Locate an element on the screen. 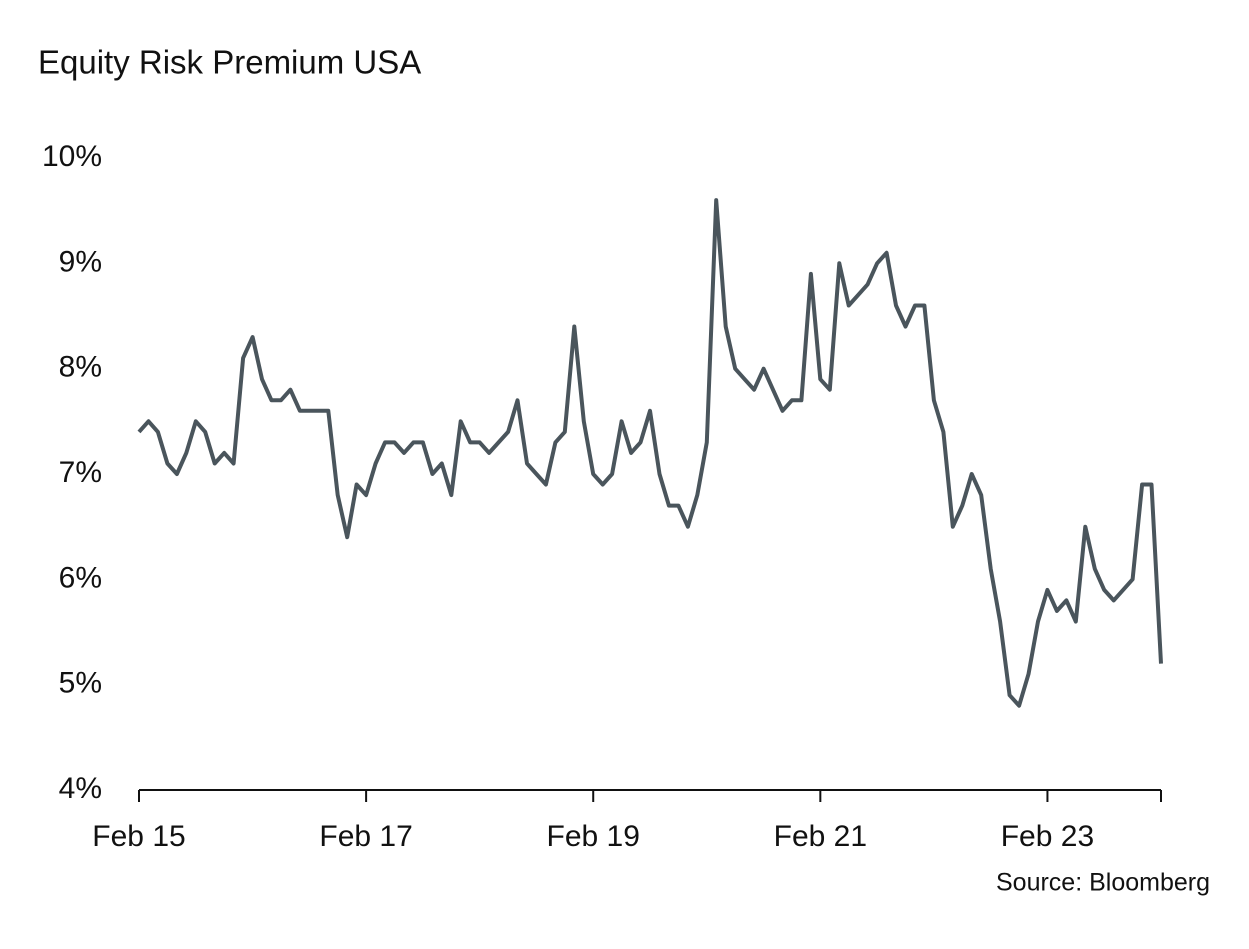  x-tick-label: Feb 21 is located at coordinates (820, 836).